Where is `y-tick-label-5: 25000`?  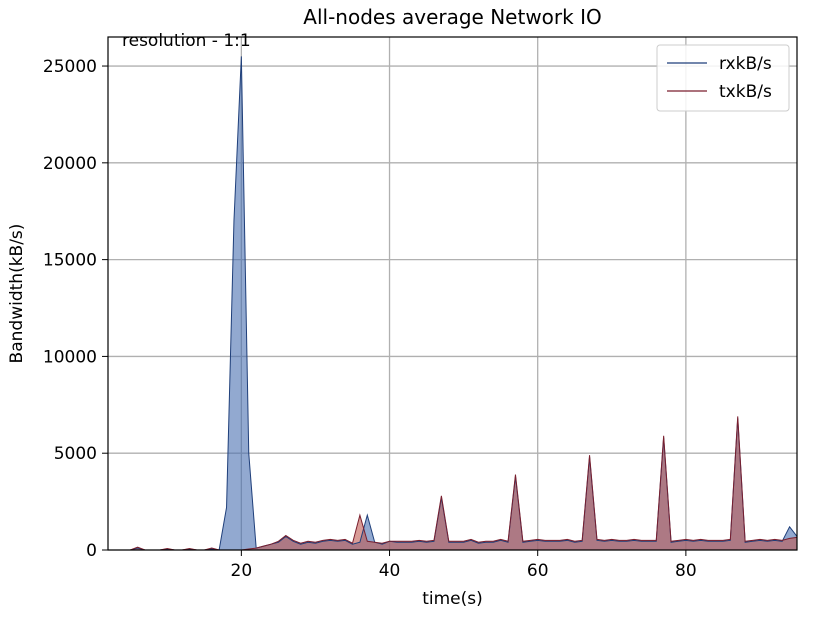 y-tick-label-5: 25000 is located at coordinates (70, 67).